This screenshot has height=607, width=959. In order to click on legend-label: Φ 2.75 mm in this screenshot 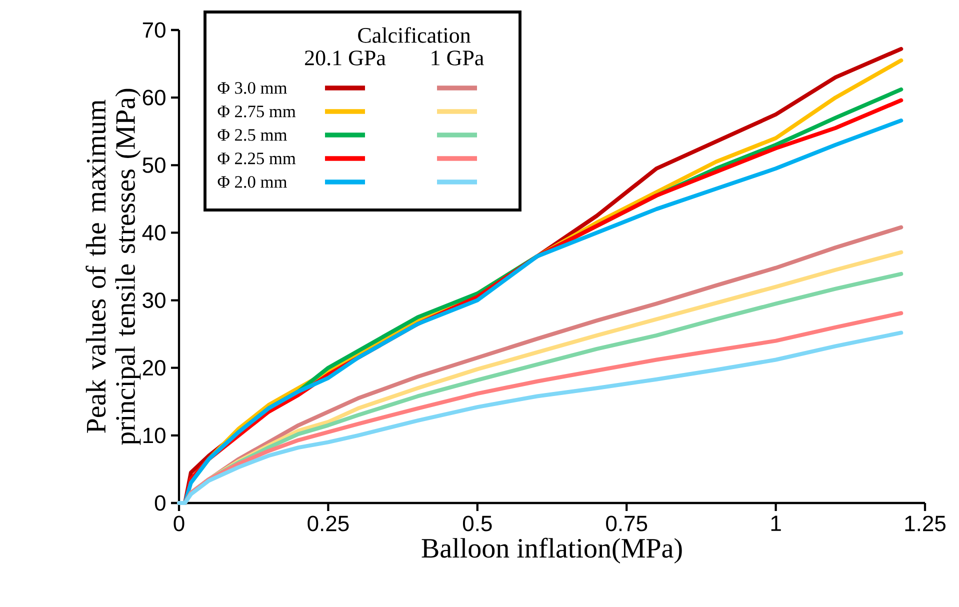, I will do `click(257, 112)`.